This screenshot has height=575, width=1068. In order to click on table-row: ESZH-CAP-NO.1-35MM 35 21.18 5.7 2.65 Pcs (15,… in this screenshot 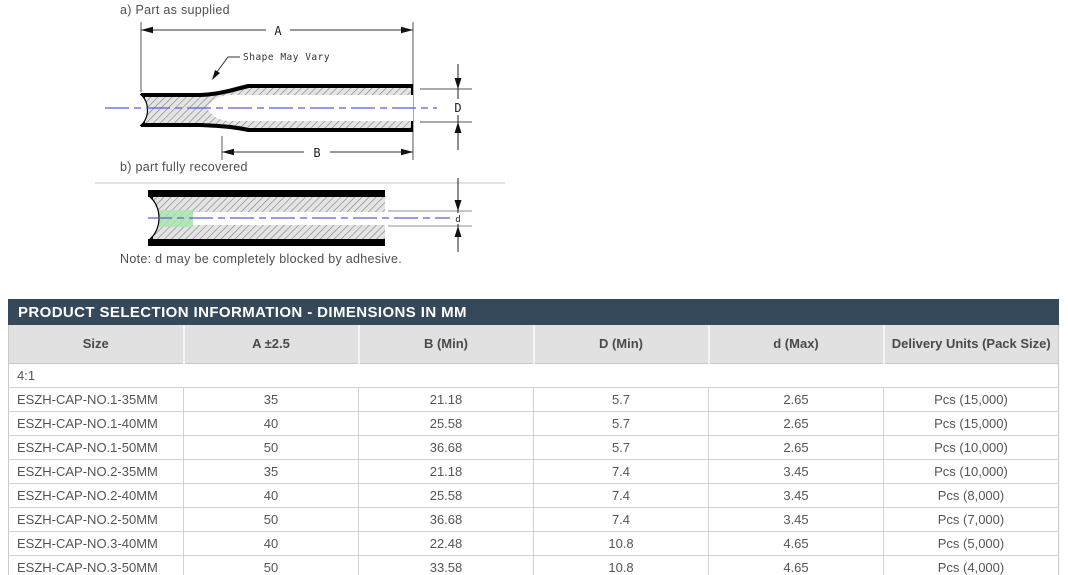, I will do `click(533, 399)`.